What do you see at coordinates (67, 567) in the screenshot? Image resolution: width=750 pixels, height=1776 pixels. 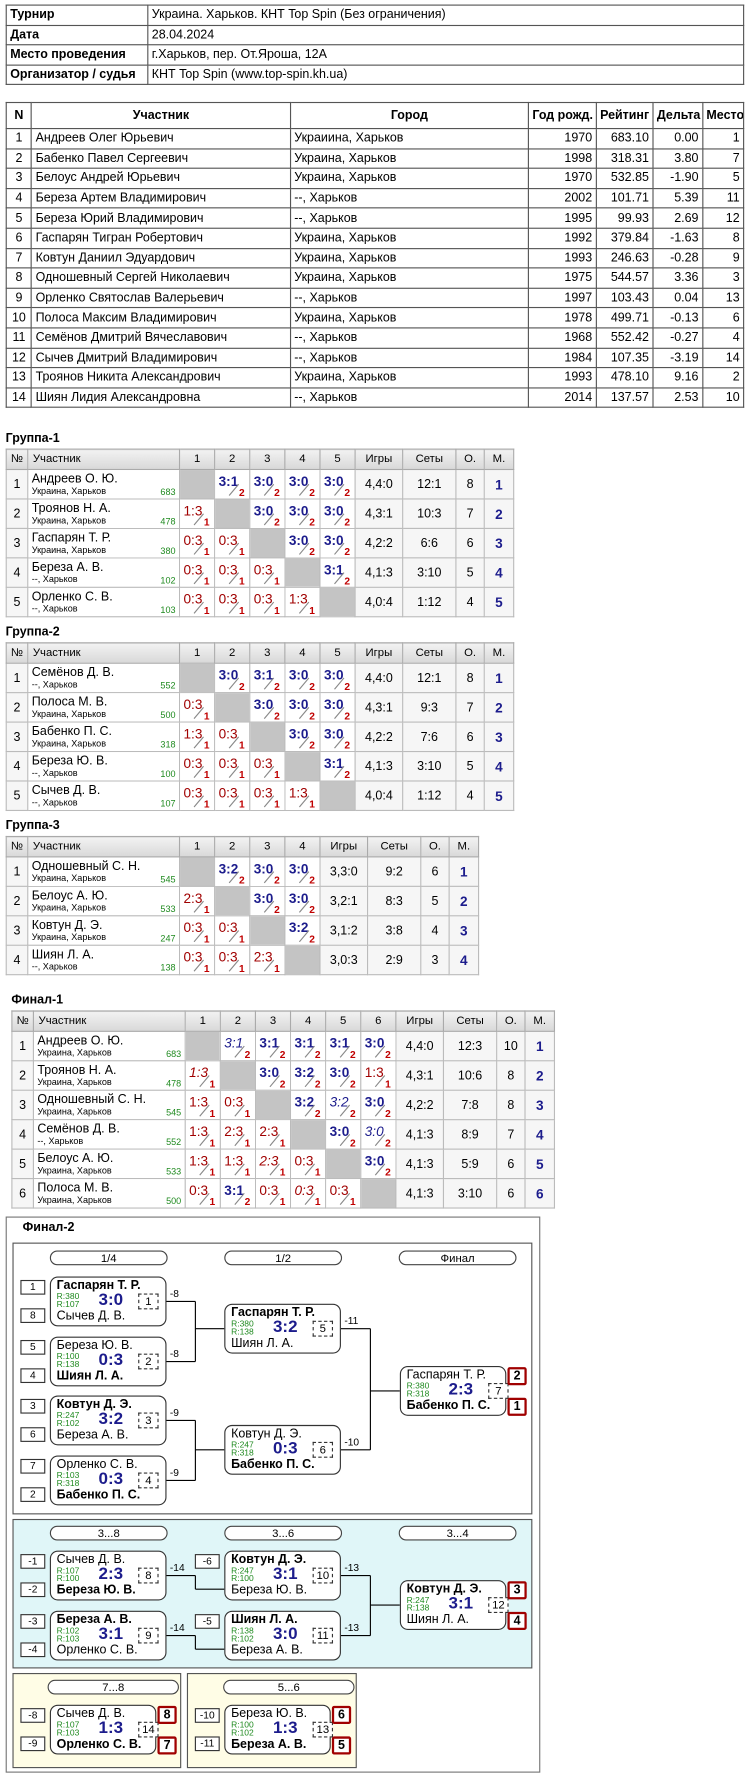 I see `player-name: Береза А. В.` at bounding box center [67, 567].